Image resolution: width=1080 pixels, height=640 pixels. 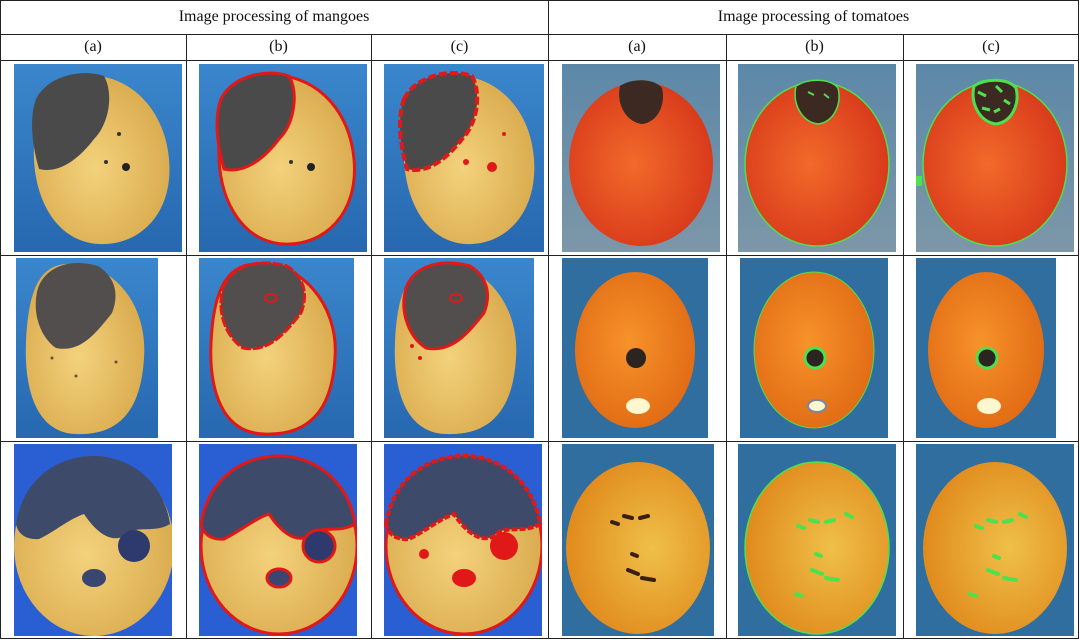 What do you see at coordinates (274, 16) in the screenshot?
I see `mango-header: Image processing of mangoes` at bounding box center [274, 16].